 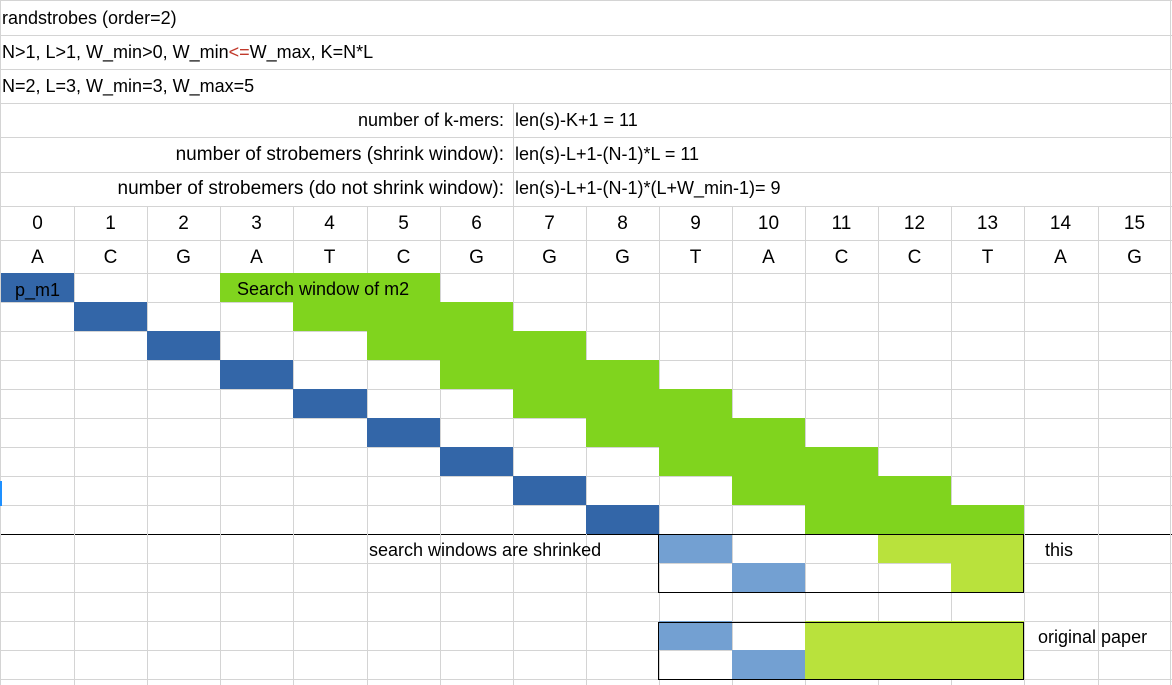 I want to click on this-comparison-box, so click(x=841, y=563).